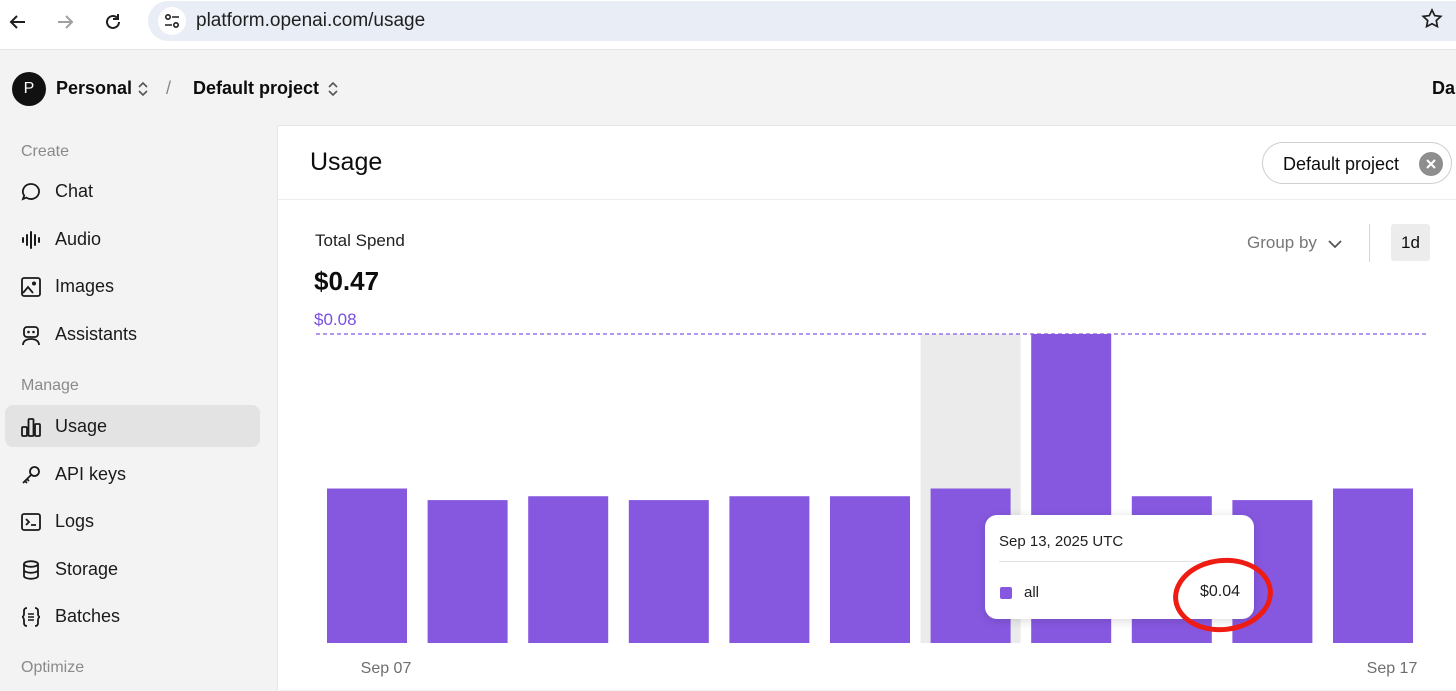  What do you see at coordinates (1119, 567) in the screenshot?
I see `chart-tooltip: Sep 13, 2025 UTC all $0.04` at bounding box center [1119, 567].